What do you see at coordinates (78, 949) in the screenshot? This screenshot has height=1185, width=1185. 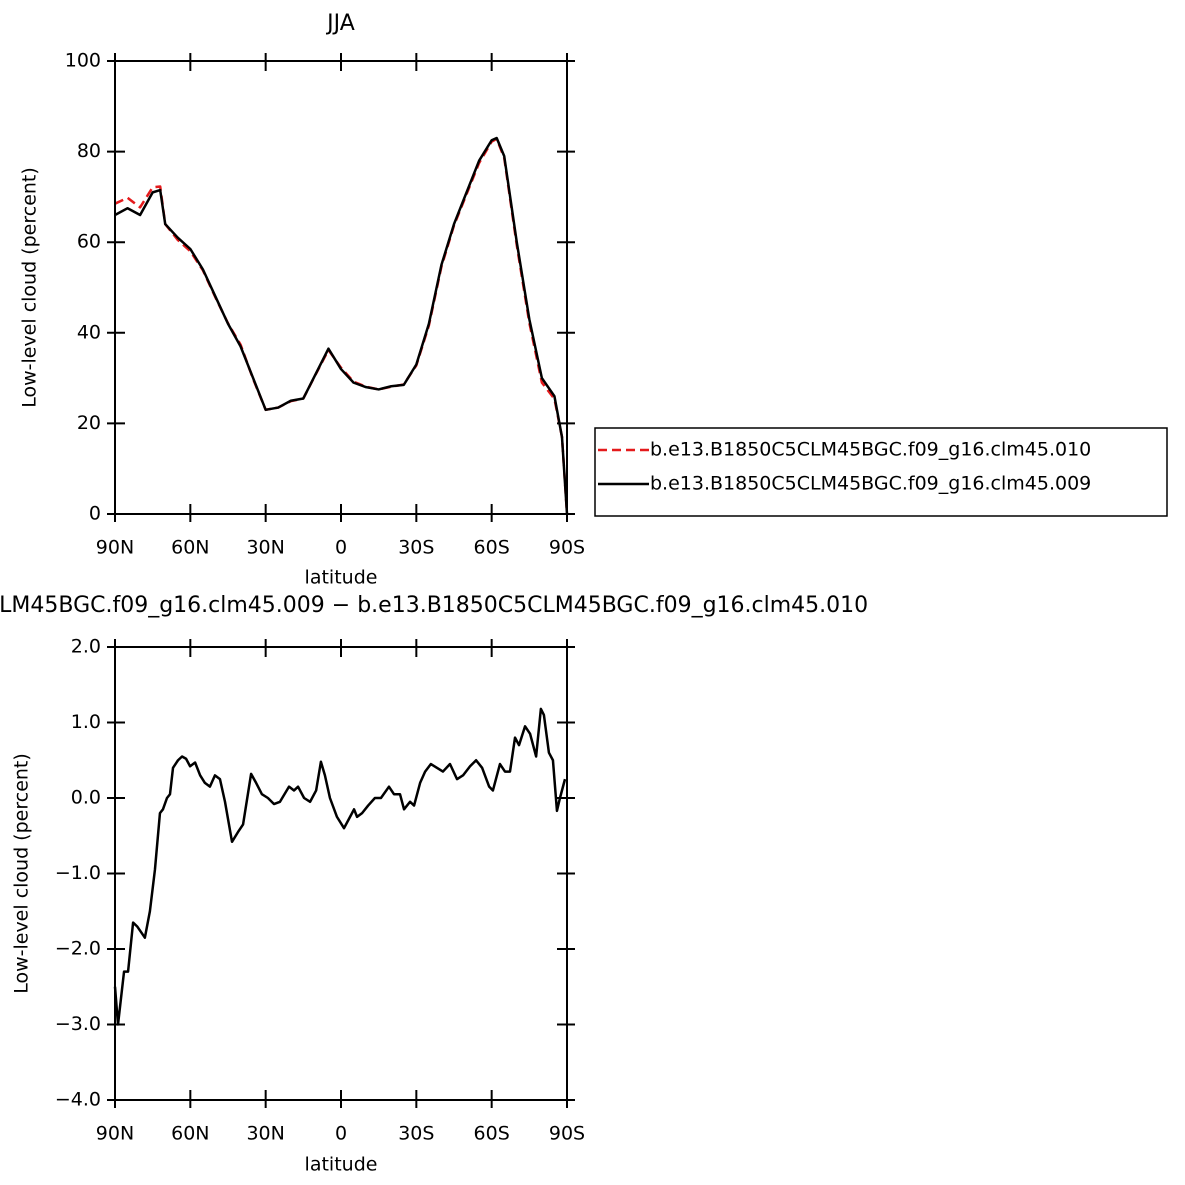 I see `y-tick-label: −2.0` at bounding box center [78, 949].